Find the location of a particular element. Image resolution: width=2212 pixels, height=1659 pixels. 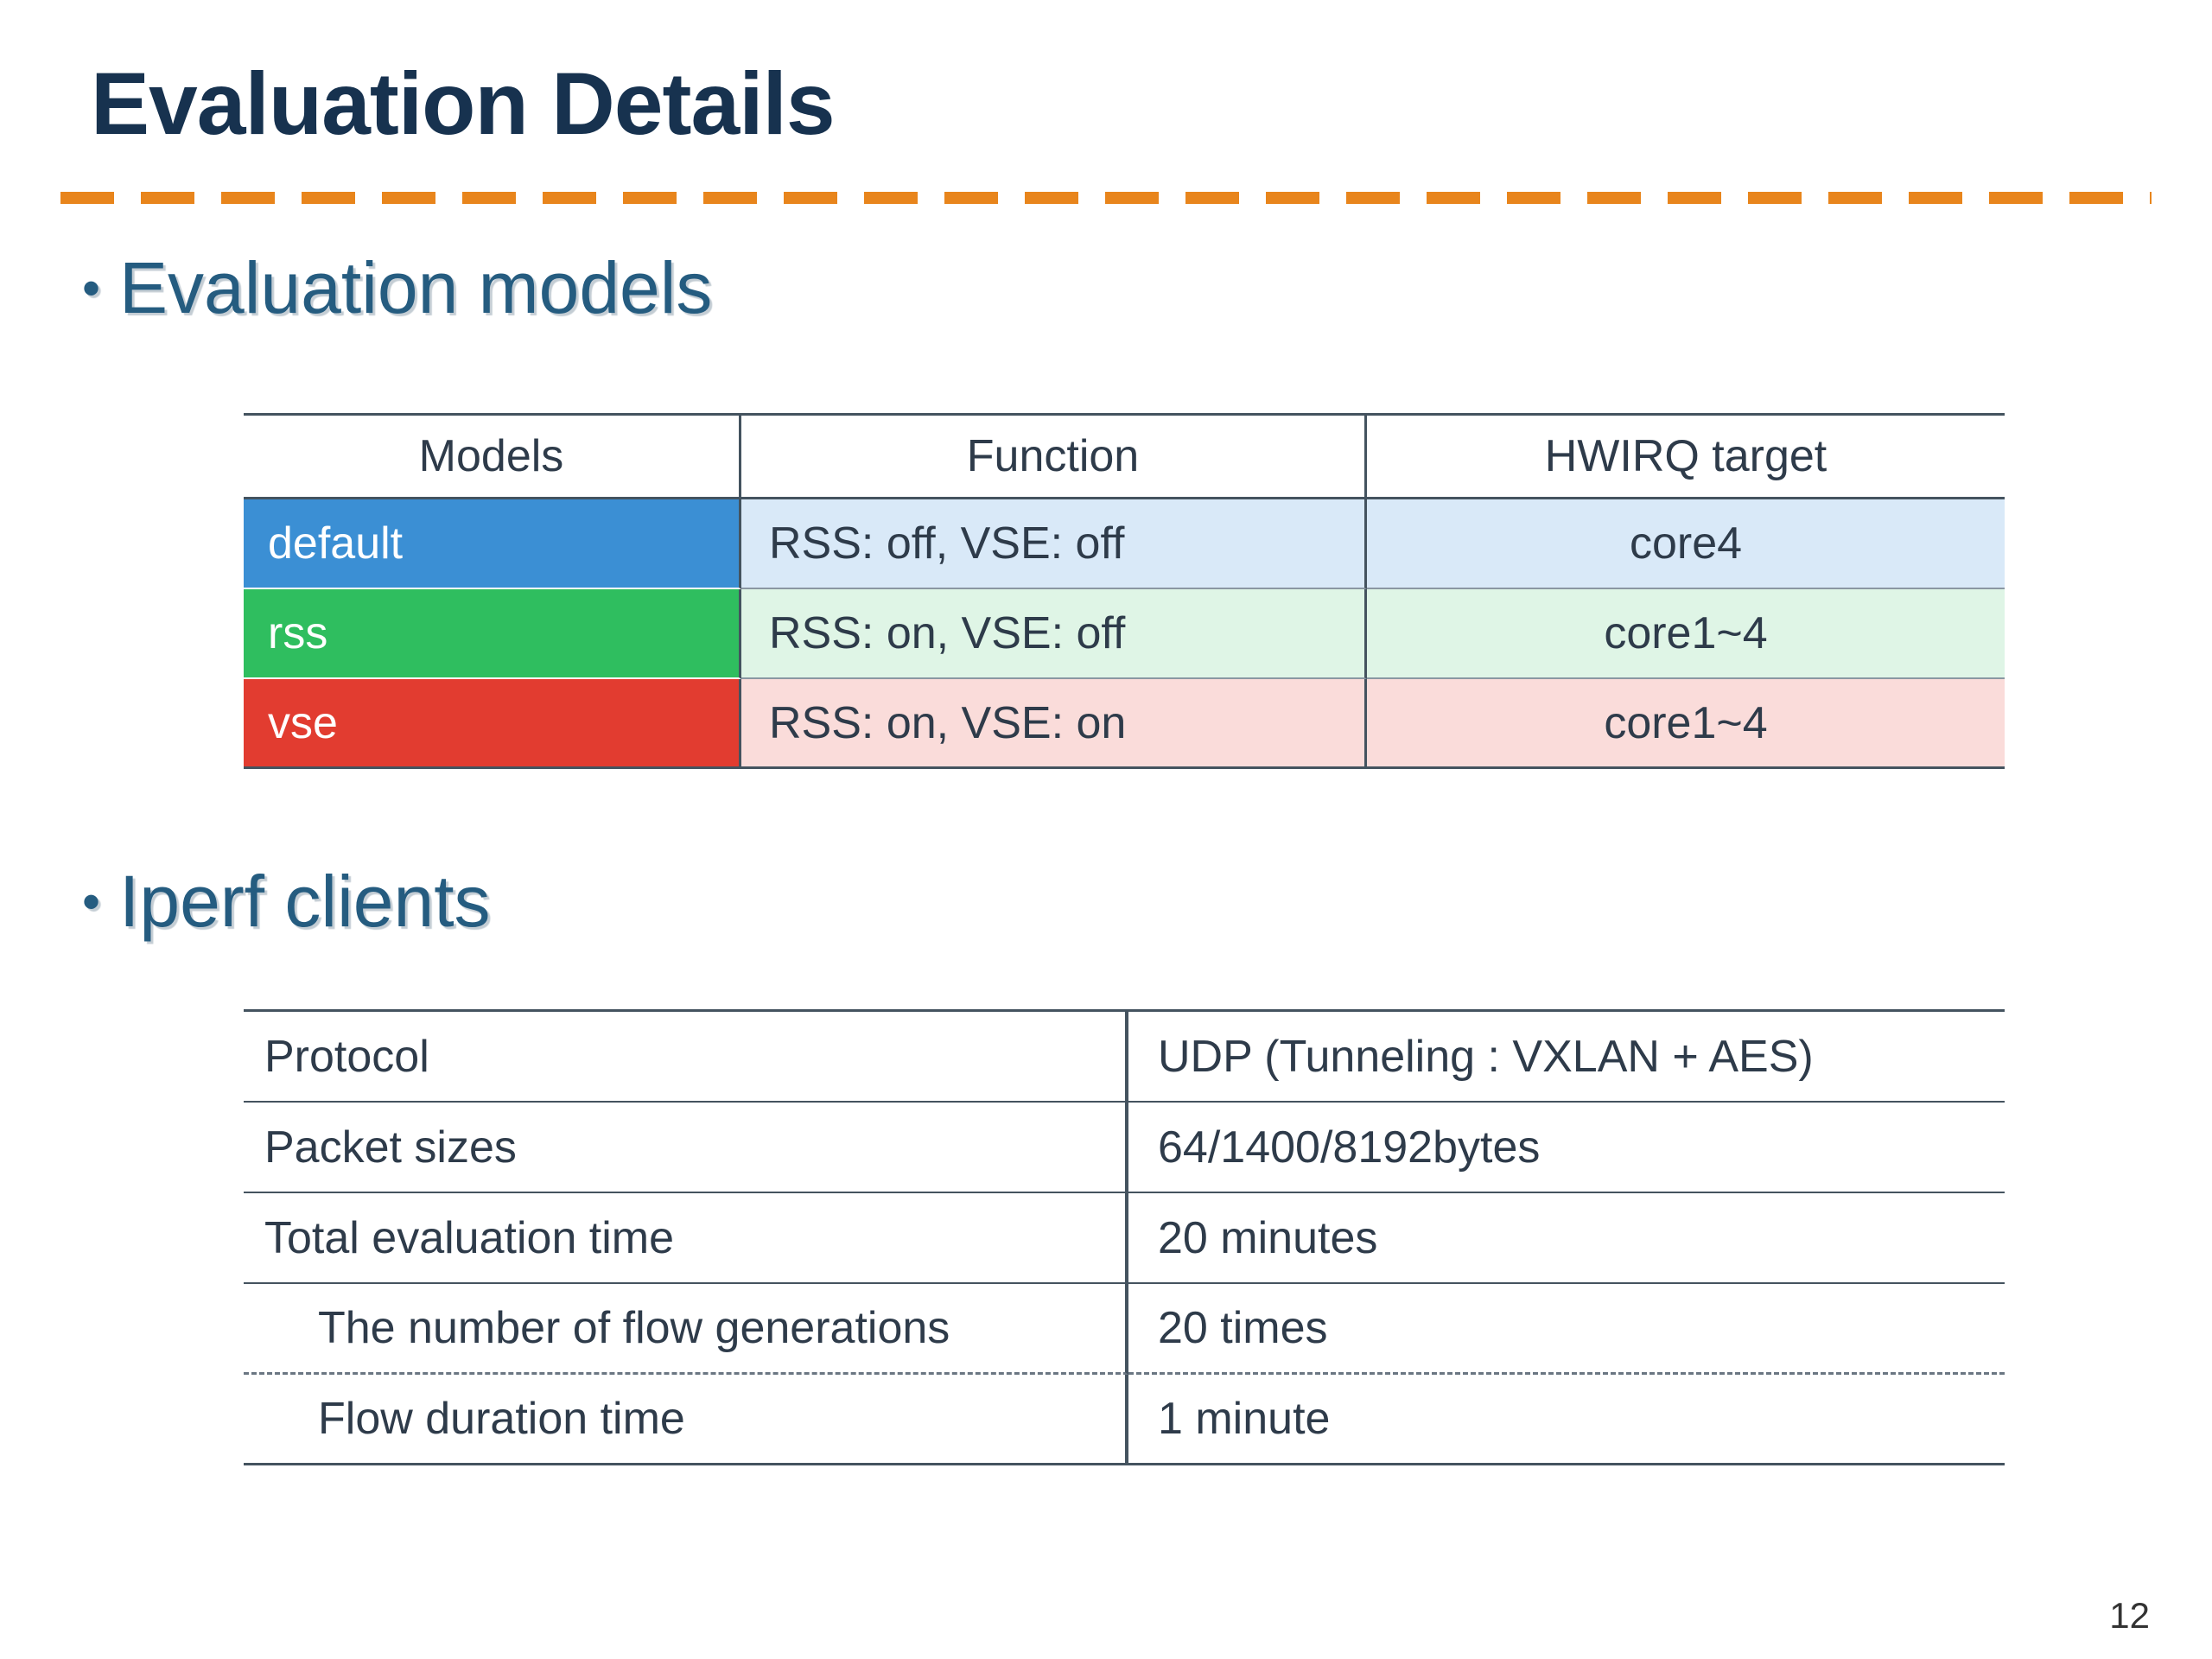

section-heading-iperf: • Iperf clients is located at coordinates (286, 902).